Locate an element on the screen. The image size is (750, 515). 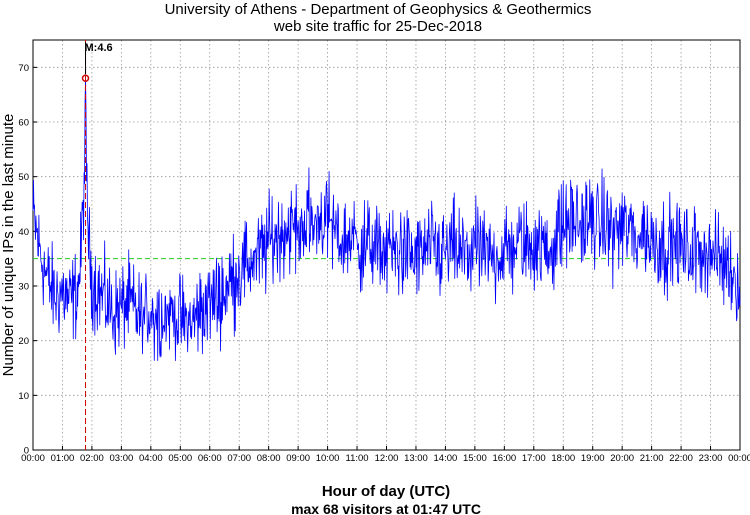
x-tick-label: 05:00 is located at coordinates (180, 458).